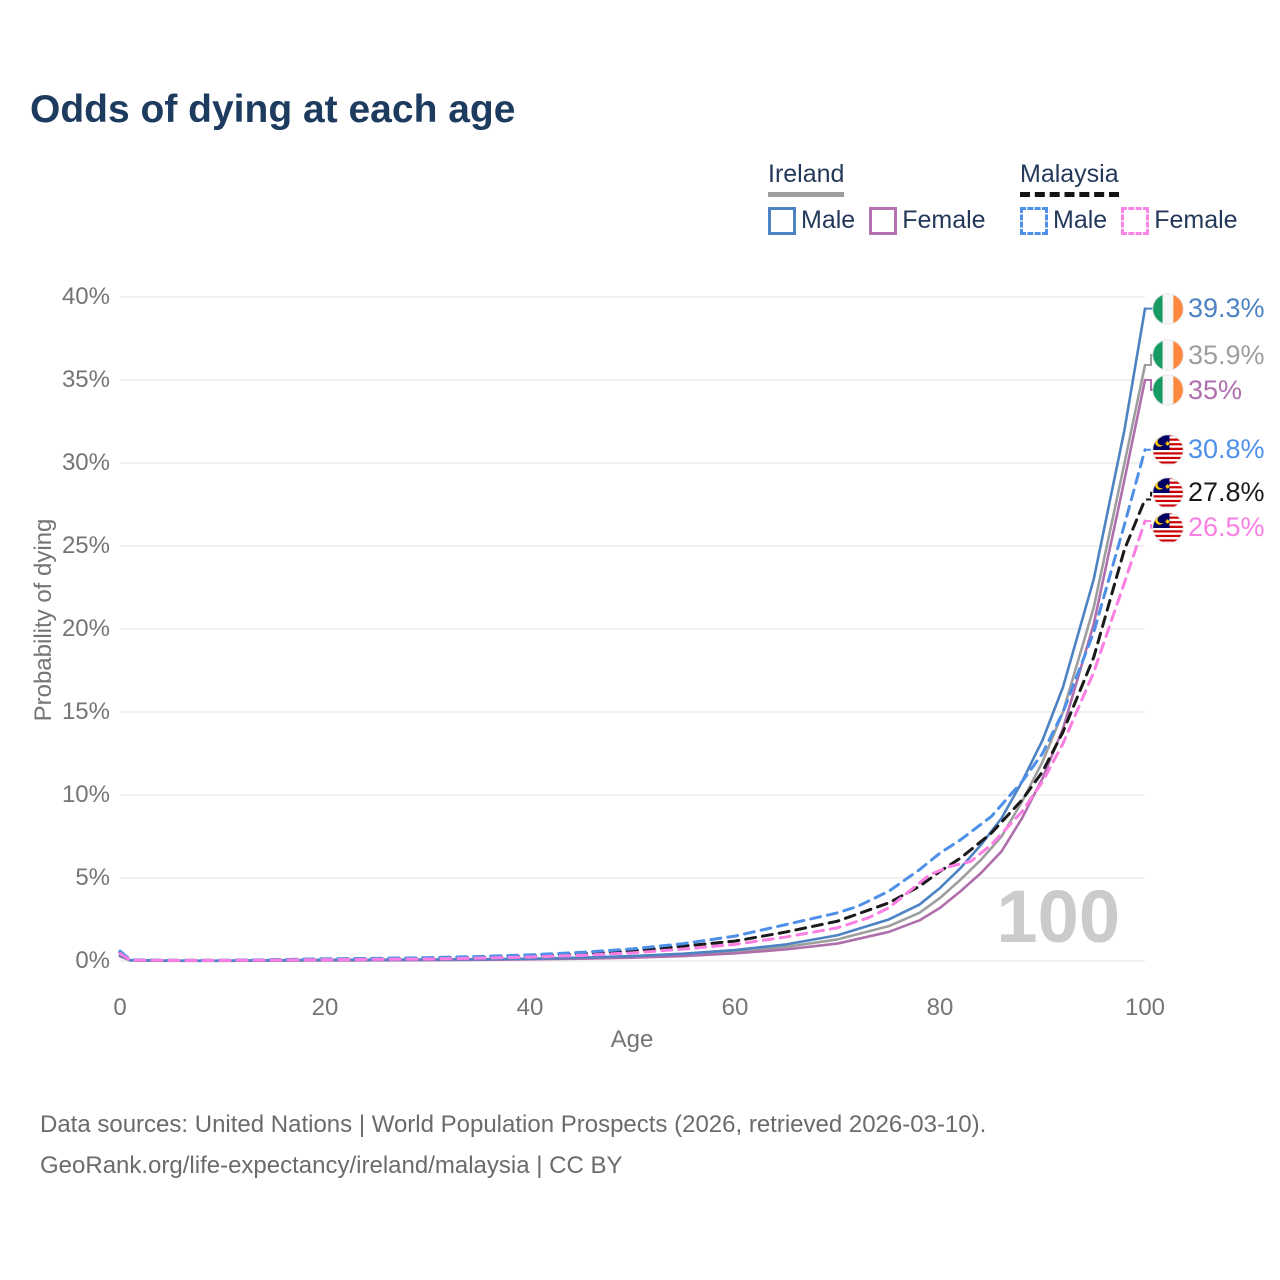  What do you see at coordinates (1215, 389) in the screenshot?
I see `end-value: 35%` at bounding box center [1215, 389].